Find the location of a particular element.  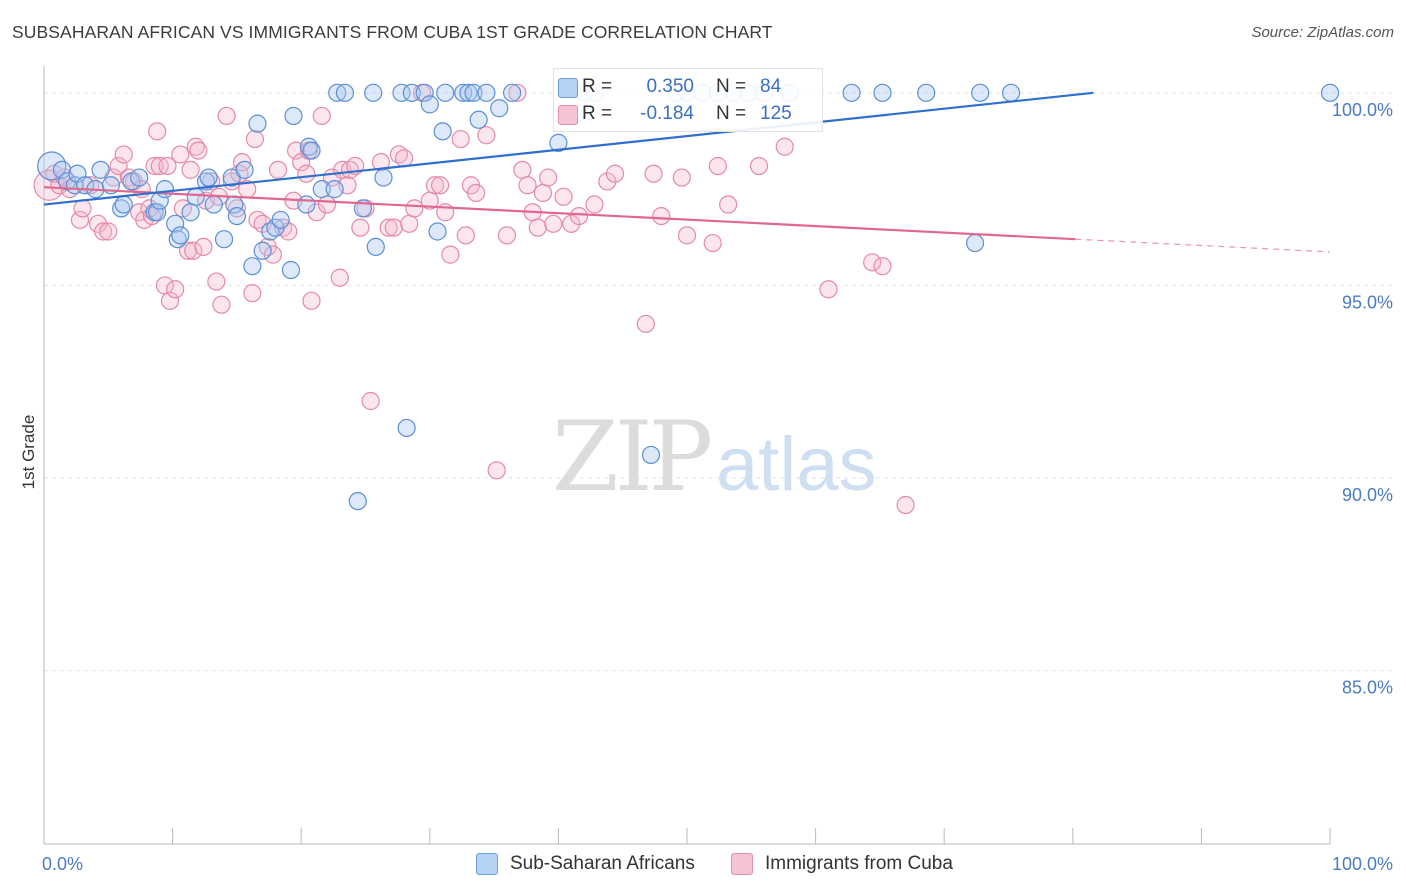

bottom-legend-pink: Immigrants from Cuba is located at coordinates (842, 864).